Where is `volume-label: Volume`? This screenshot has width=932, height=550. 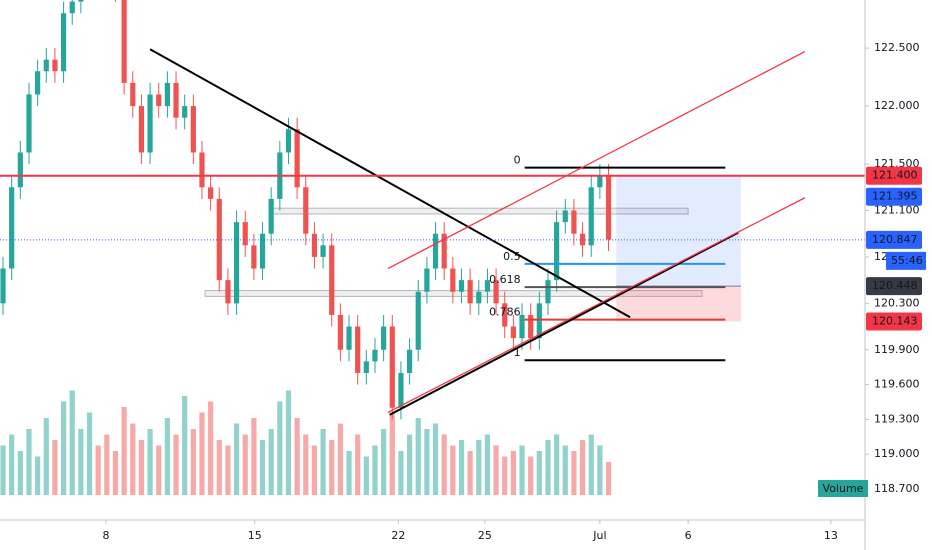 volume-label: Volume is located at coordinates (843, 488).